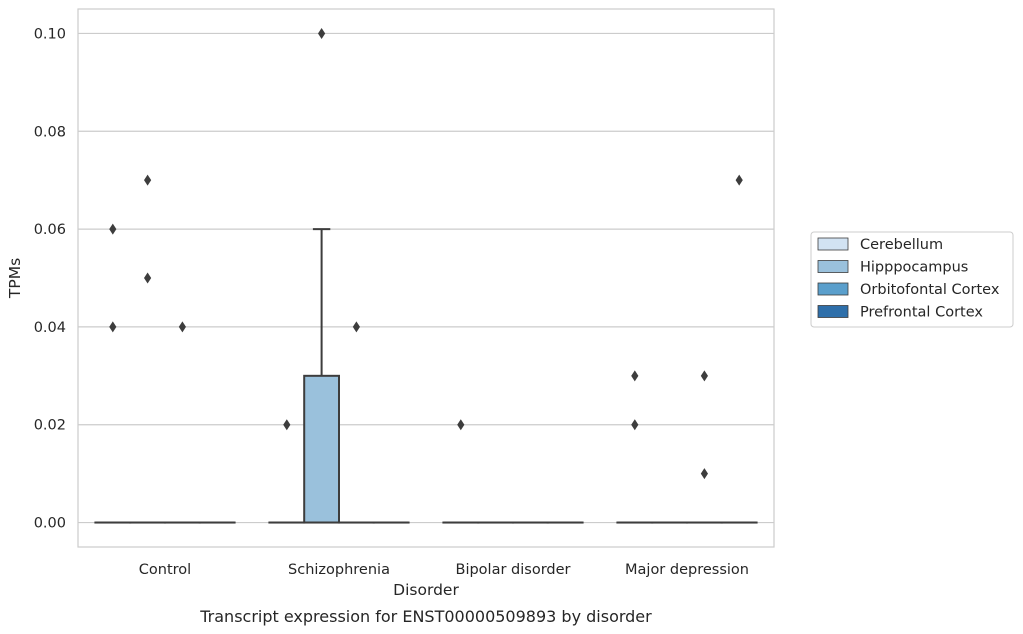 This screenshot has height=634, width=1023. I want to click on y-tick-label: 0.02, so click(50, 426).